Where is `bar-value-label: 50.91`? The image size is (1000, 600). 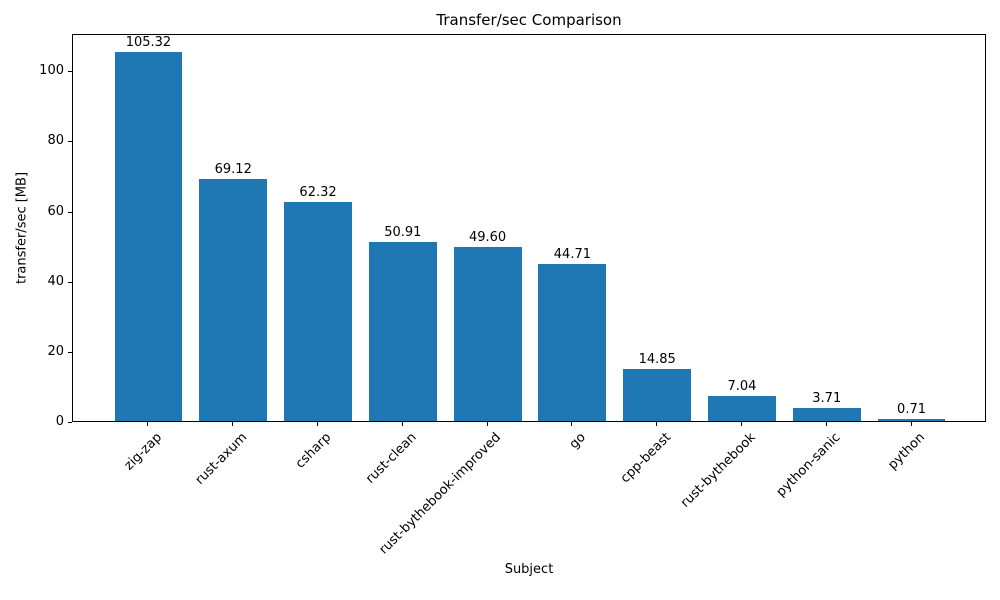
bar-value-label: 50.91 is located at coordinates (403, 233).